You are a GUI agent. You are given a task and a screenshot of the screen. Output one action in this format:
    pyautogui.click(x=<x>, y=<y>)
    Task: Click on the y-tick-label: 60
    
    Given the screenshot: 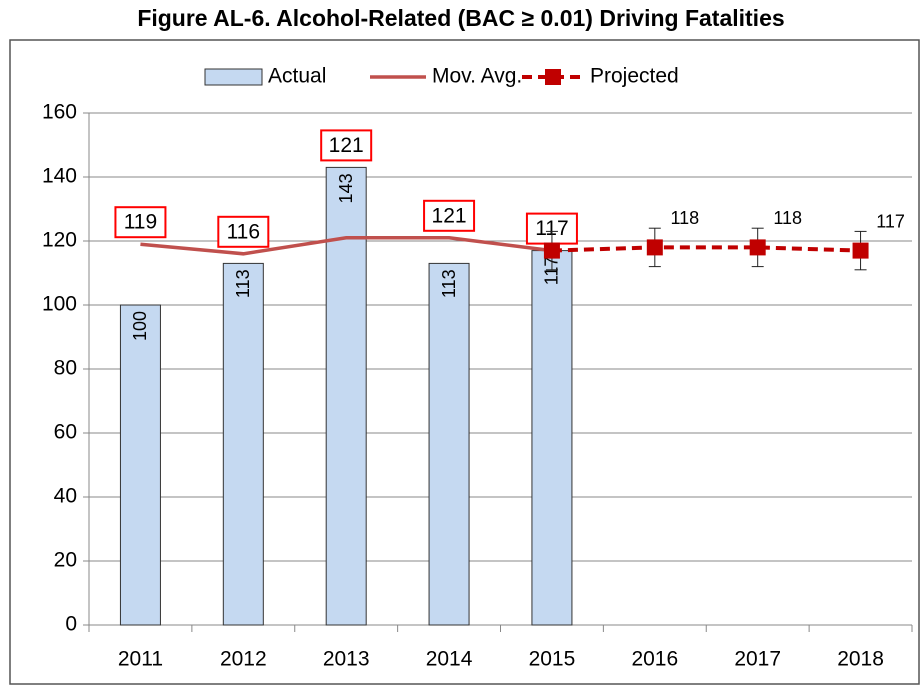 What is the action you would take?
    pyautogui.click(x=65, y=432)
    